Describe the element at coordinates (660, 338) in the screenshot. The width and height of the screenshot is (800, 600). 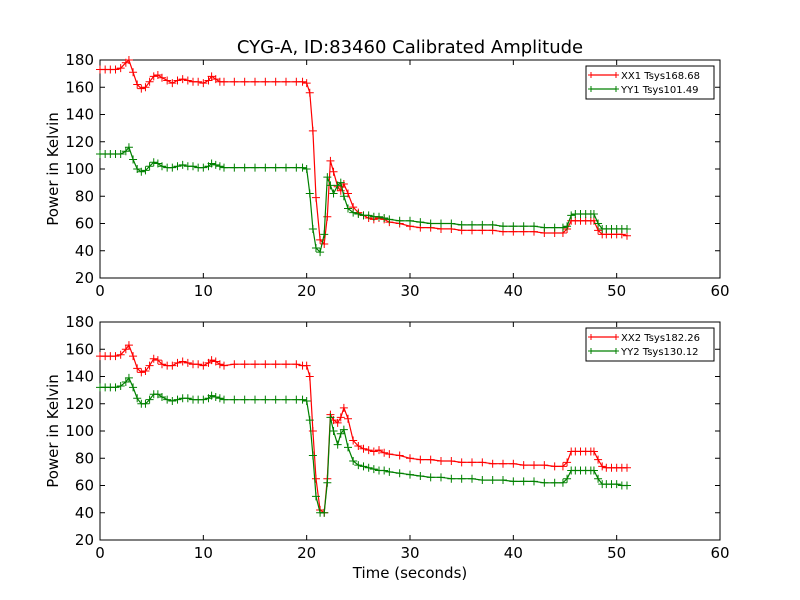
I see `legend-entry: XX2 Tsys182.26` at that location.